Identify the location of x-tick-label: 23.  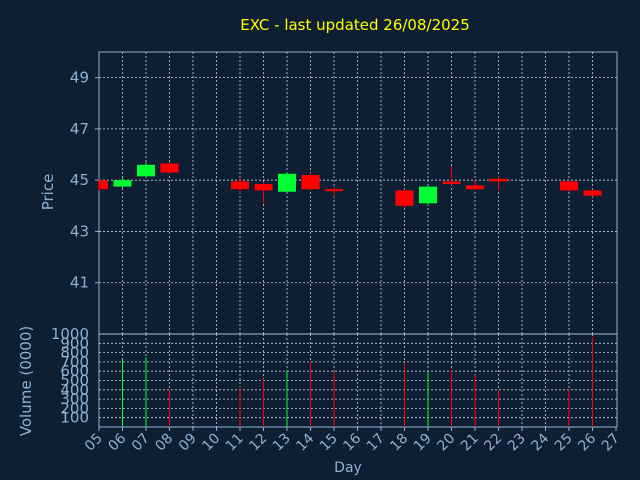
(517, 443).